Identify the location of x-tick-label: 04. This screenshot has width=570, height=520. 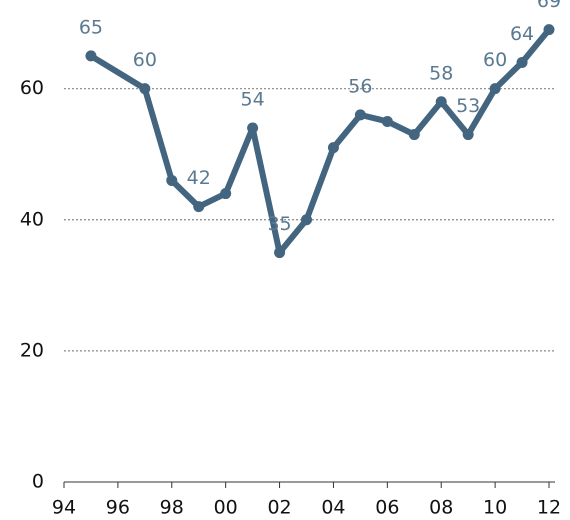
(333, 508).